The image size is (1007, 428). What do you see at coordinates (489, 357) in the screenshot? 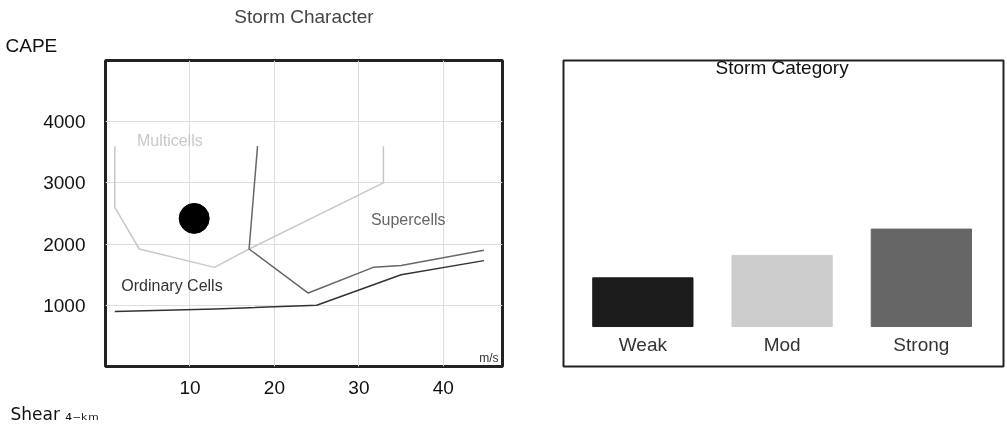
I see `annotation: m/s` at bounding box center [489, 357].